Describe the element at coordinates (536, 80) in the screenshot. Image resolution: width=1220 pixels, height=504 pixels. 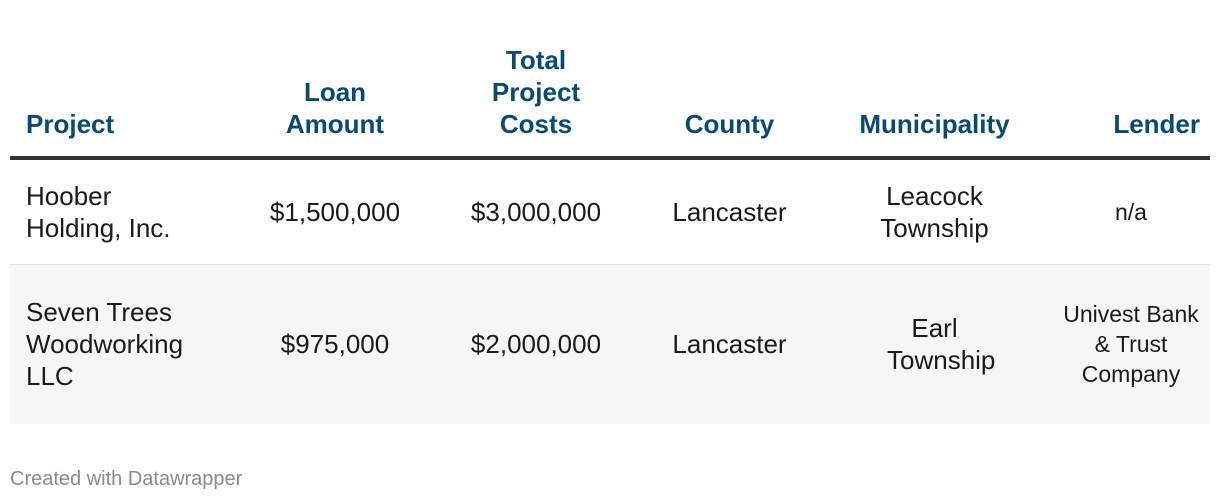
I see `column-header-total-project-costs: Total Project Costs` at that location.